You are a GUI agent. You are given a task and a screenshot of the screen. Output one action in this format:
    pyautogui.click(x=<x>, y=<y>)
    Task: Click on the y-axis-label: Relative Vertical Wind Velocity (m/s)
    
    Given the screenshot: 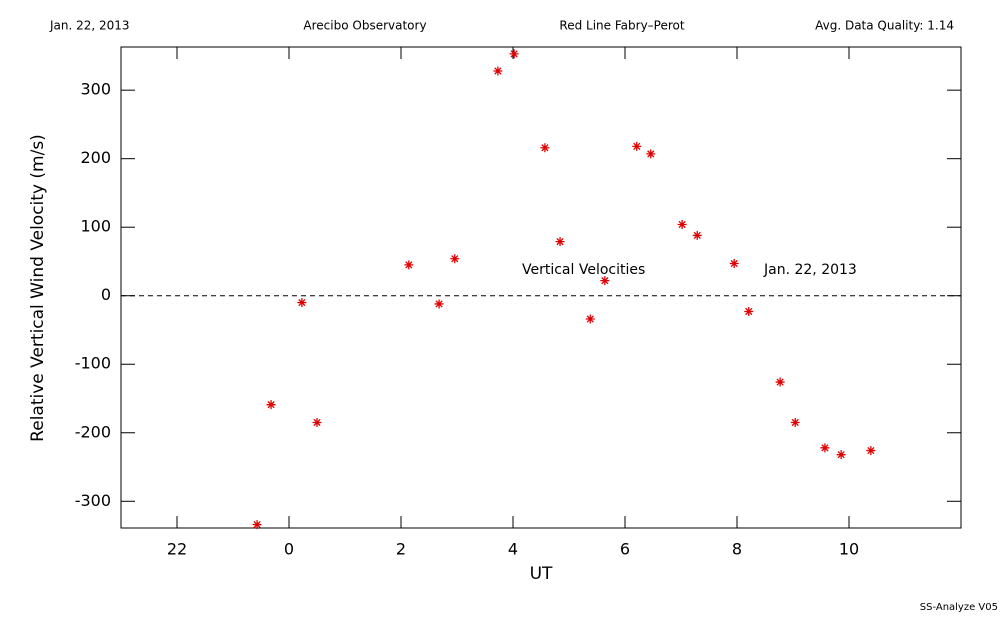 What is the action you would take?
    pyautogui.click(x=38, y=288)
    